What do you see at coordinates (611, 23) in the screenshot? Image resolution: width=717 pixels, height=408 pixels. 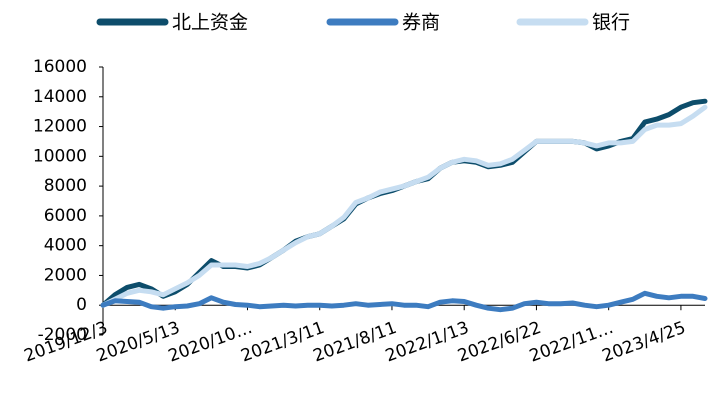 I see `legend-label: 银行` at bounding box center [611, 23].